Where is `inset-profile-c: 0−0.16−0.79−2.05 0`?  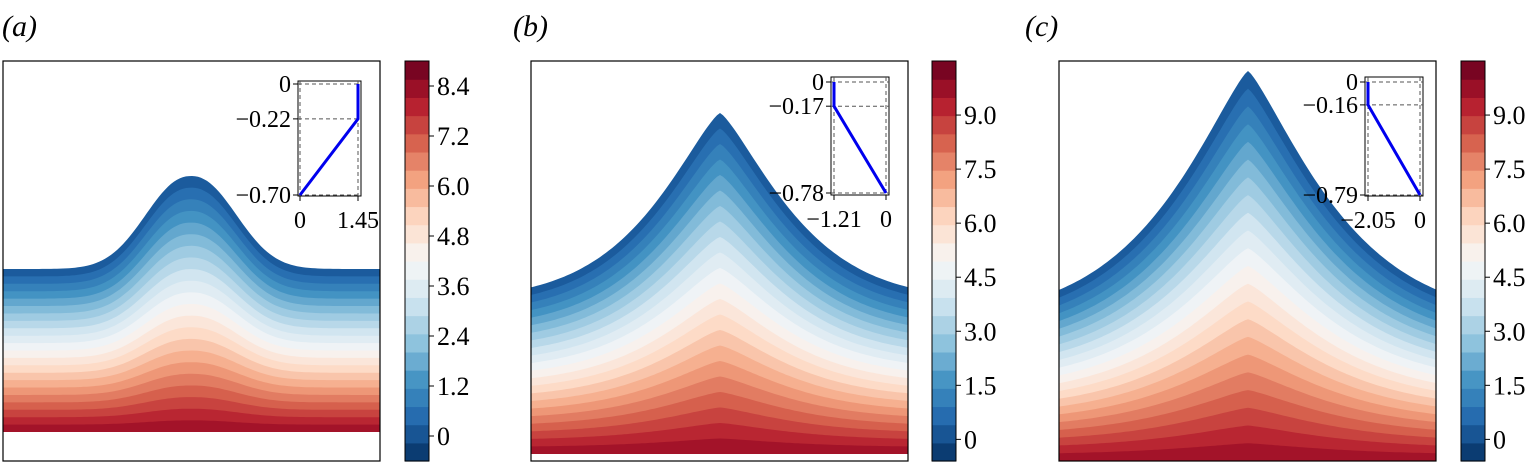 inset-profile-c: 0−0.16−0.79−2.05 0 is located at coordinates (1364, 152).